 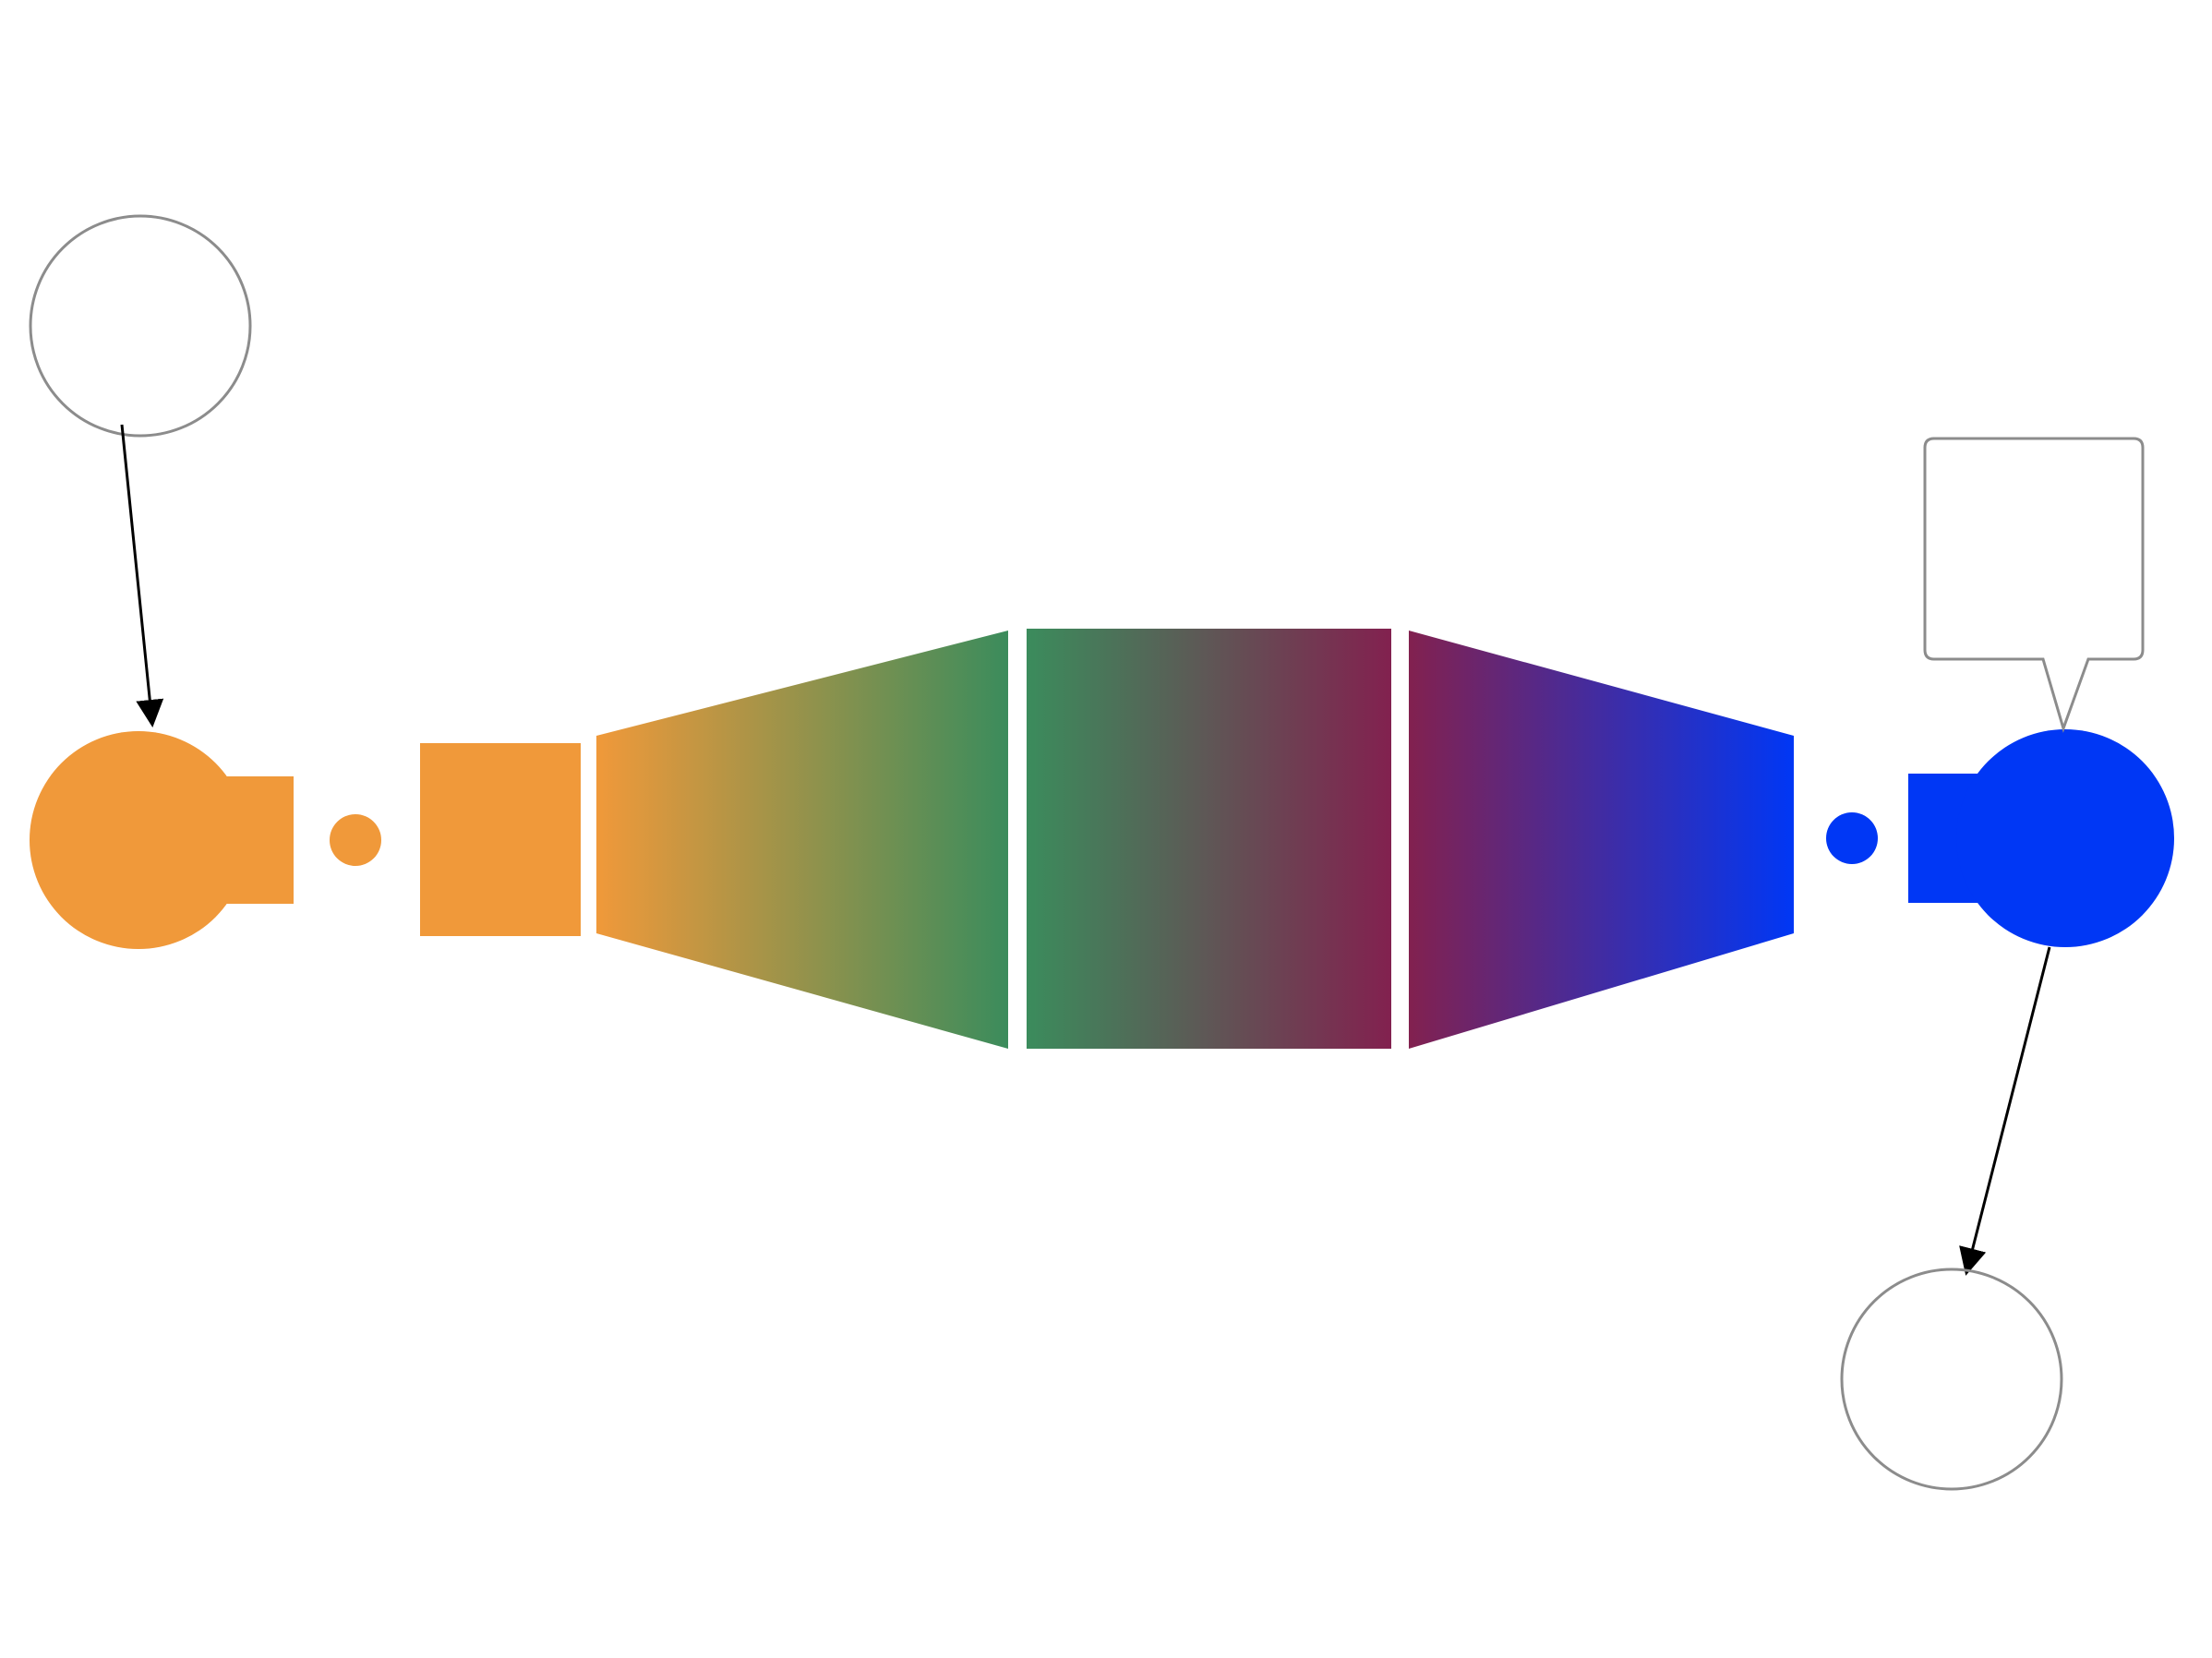 What do you see at coordinates (1209, 839) in the screenshot?
I see `central-rectangle-segment` at bounding box center [1209, 839].